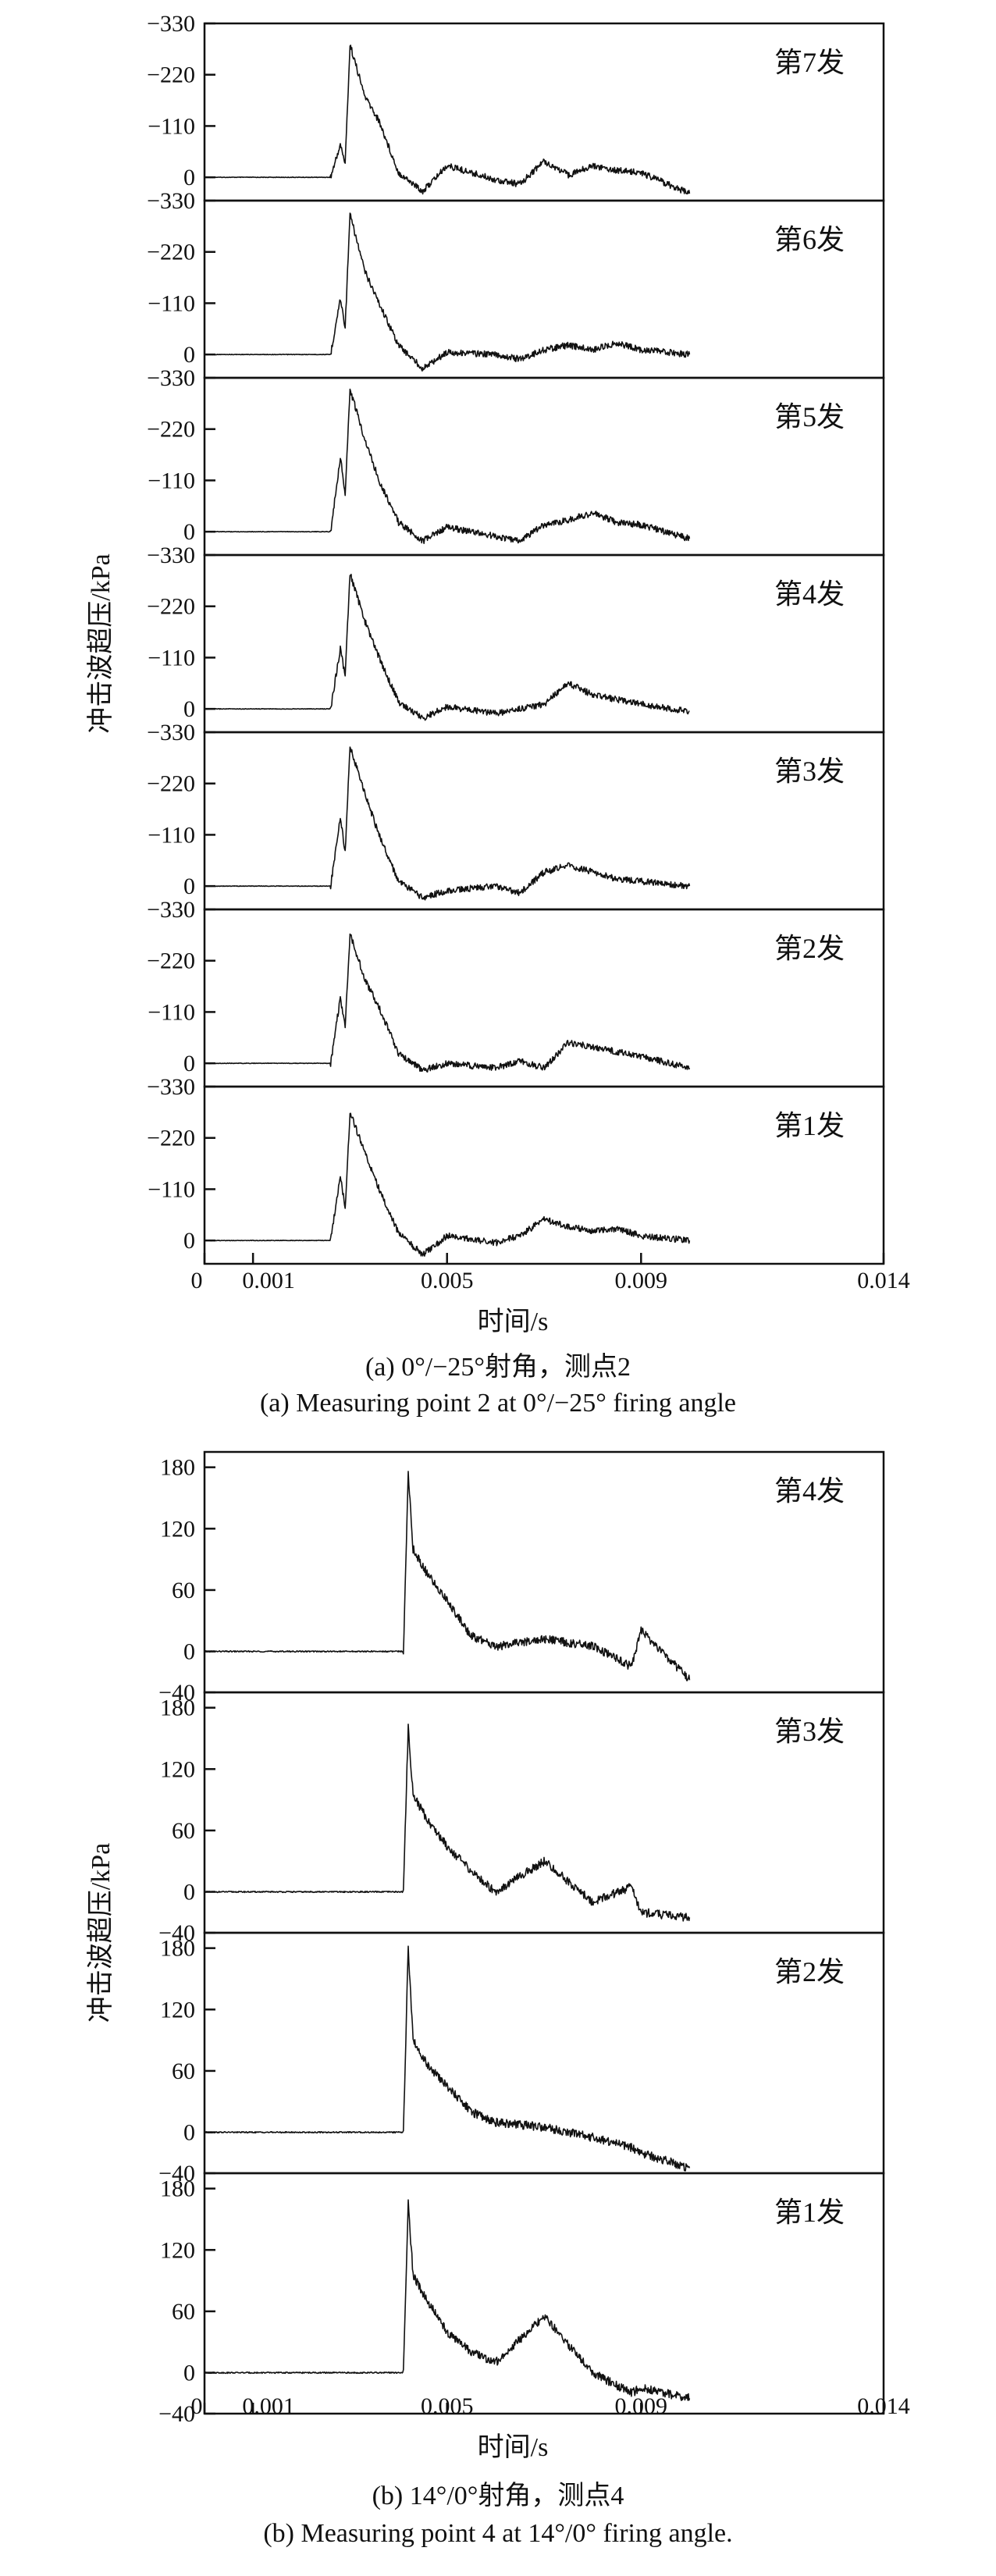 The height and width of the screenshot is (2576, 996). I want to click on panel-6: 0 −110 −220 −330 第2发, so click(516, 992).